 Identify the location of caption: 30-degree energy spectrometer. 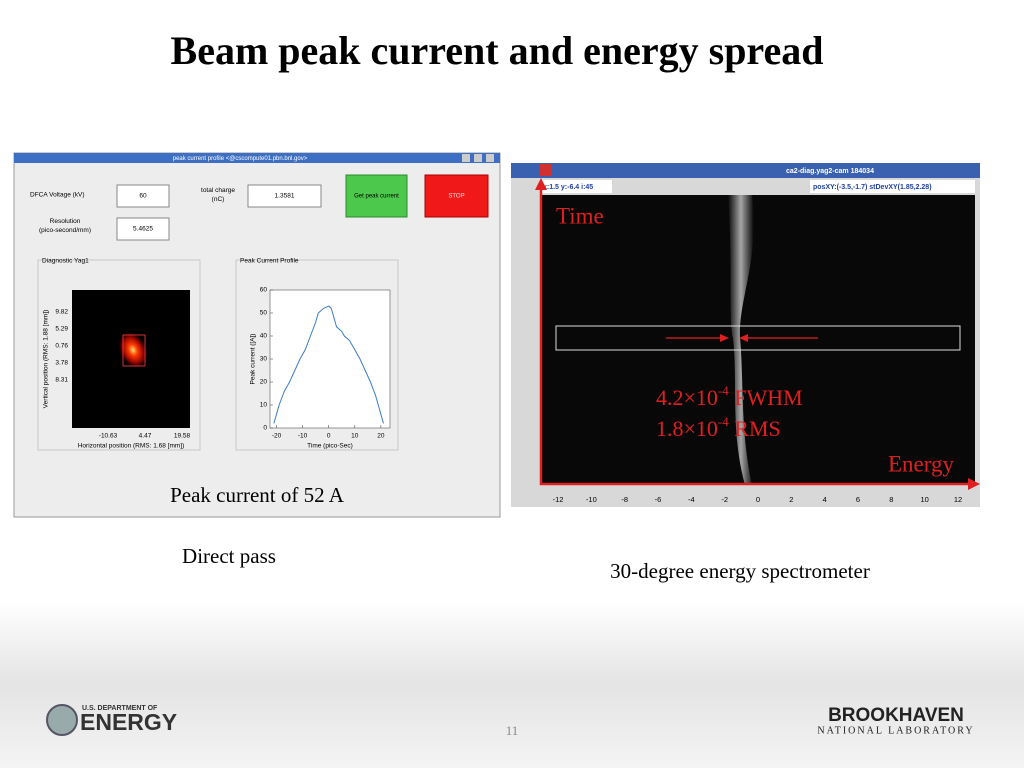
(740, 571).